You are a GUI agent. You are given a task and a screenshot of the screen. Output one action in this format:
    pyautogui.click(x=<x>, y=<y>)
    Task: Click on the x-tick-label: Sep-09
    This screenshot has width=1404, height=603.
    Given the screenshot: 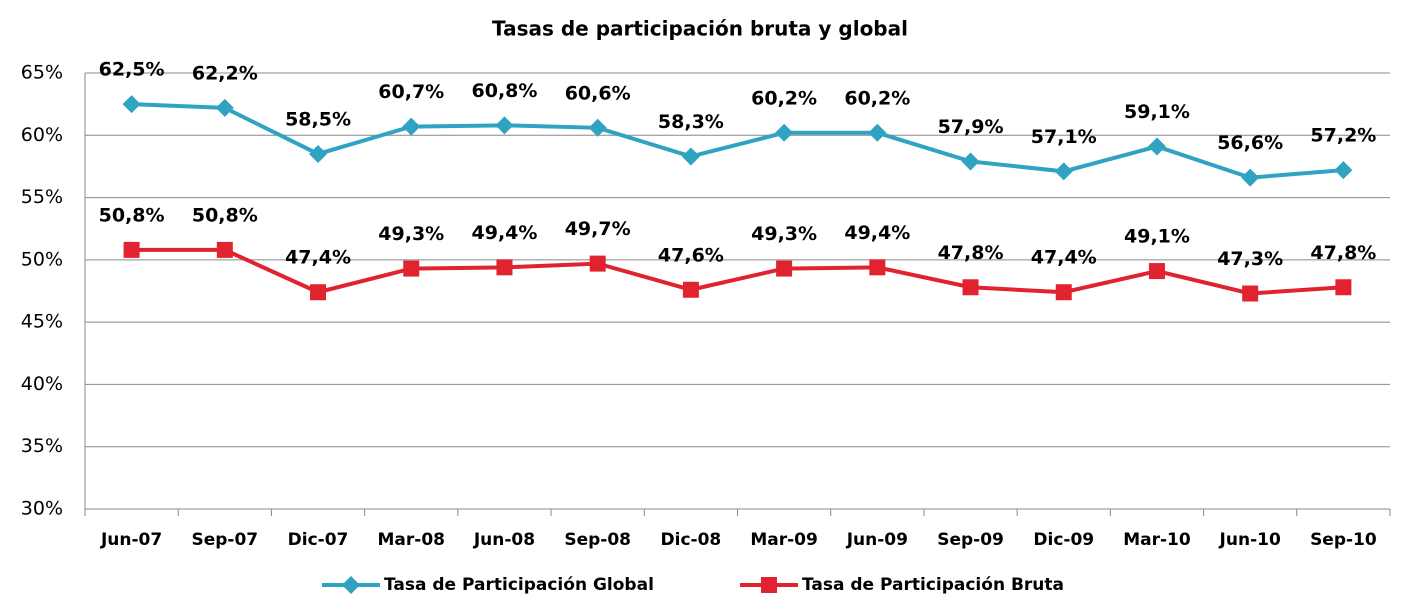 What is the action you would take?
    pyautogui.click(x=970, y=540)
    